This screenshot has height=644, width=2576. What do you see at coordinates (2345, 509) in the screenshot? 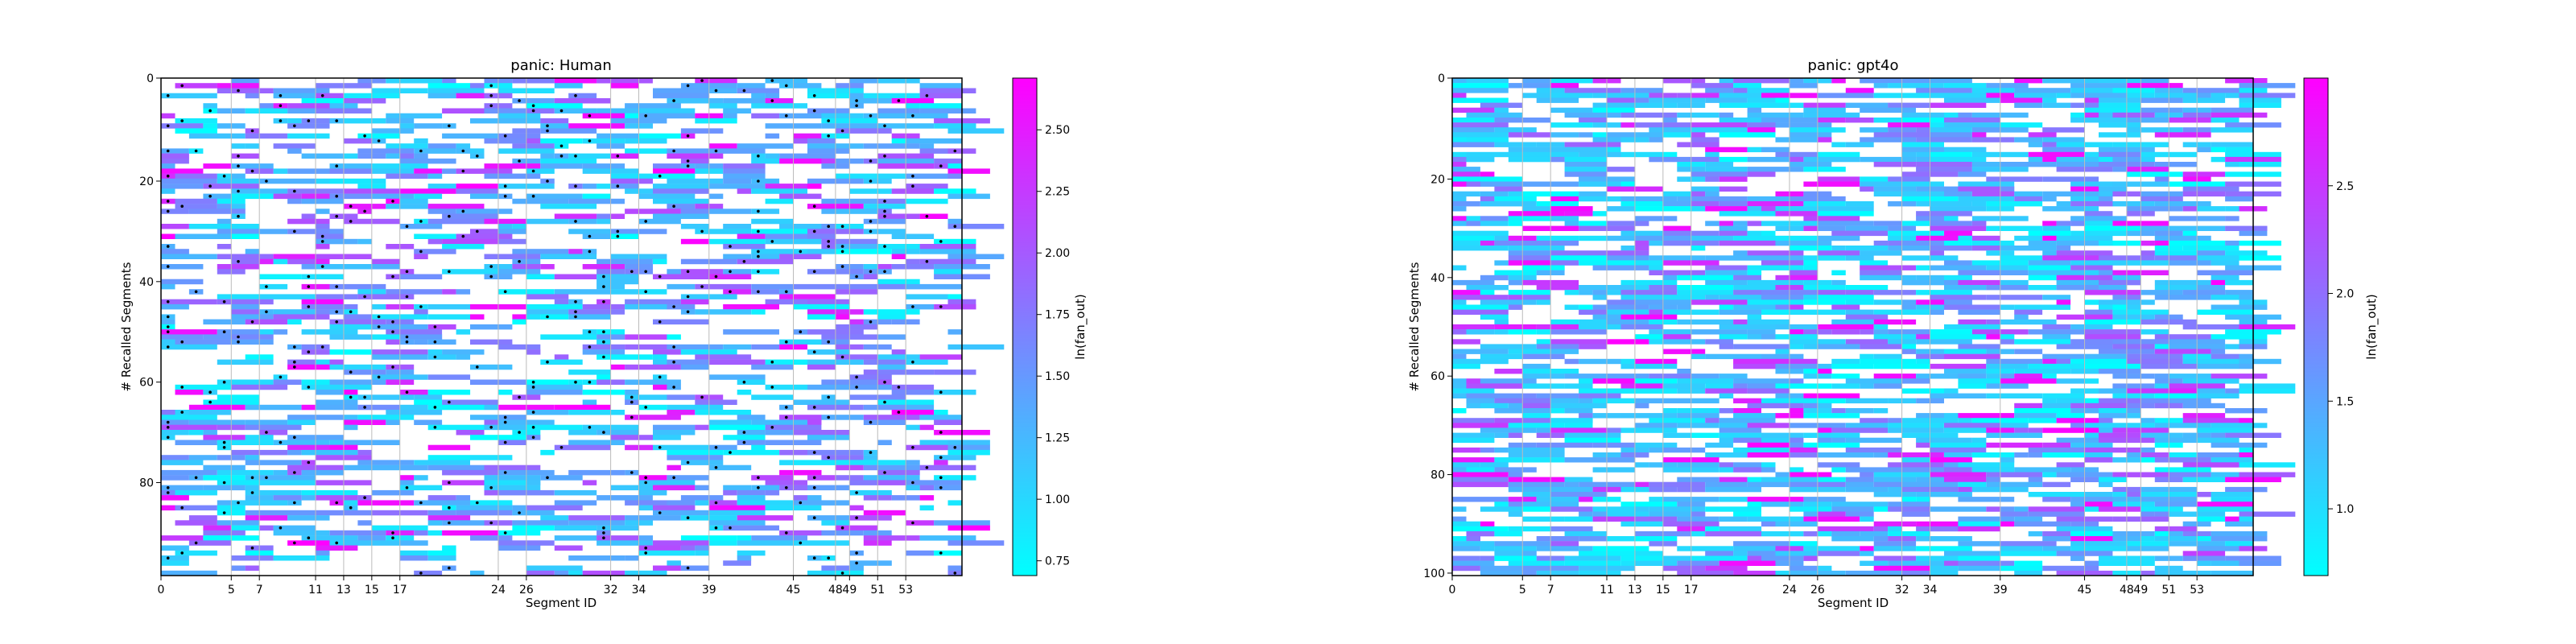
I see `colorbar-tick-label: 1.0` at bounding box center [2345, 509].